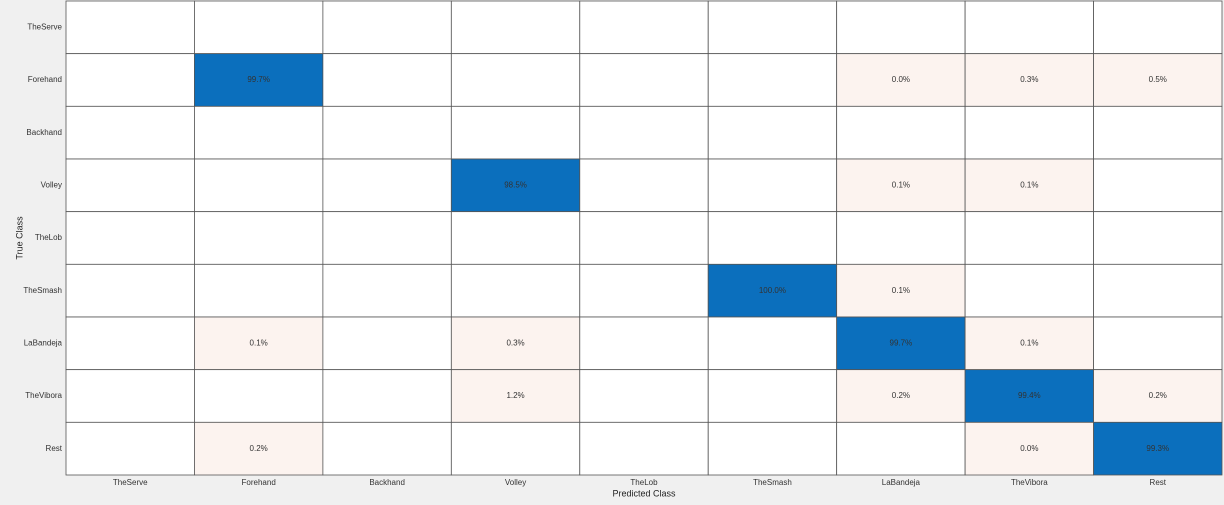  Describe the element at coordinates (44, 26) in the screenshot. I see `y-tick-label: TheServe` at that location.